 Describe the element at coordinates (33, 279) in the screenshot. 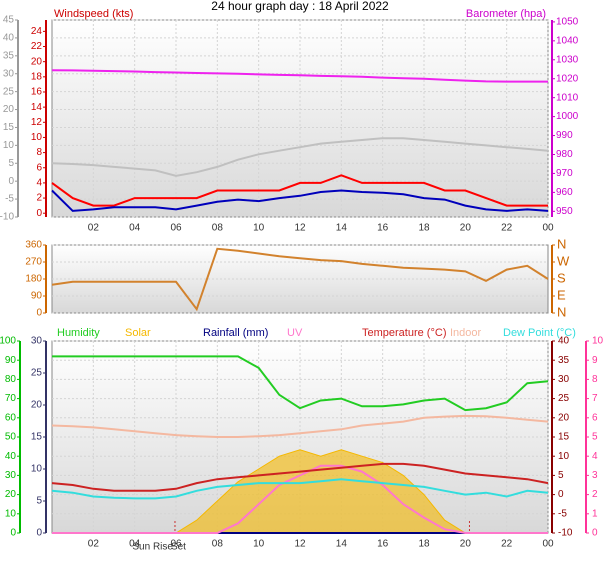

I see `y-tick-label: 180` at that location.